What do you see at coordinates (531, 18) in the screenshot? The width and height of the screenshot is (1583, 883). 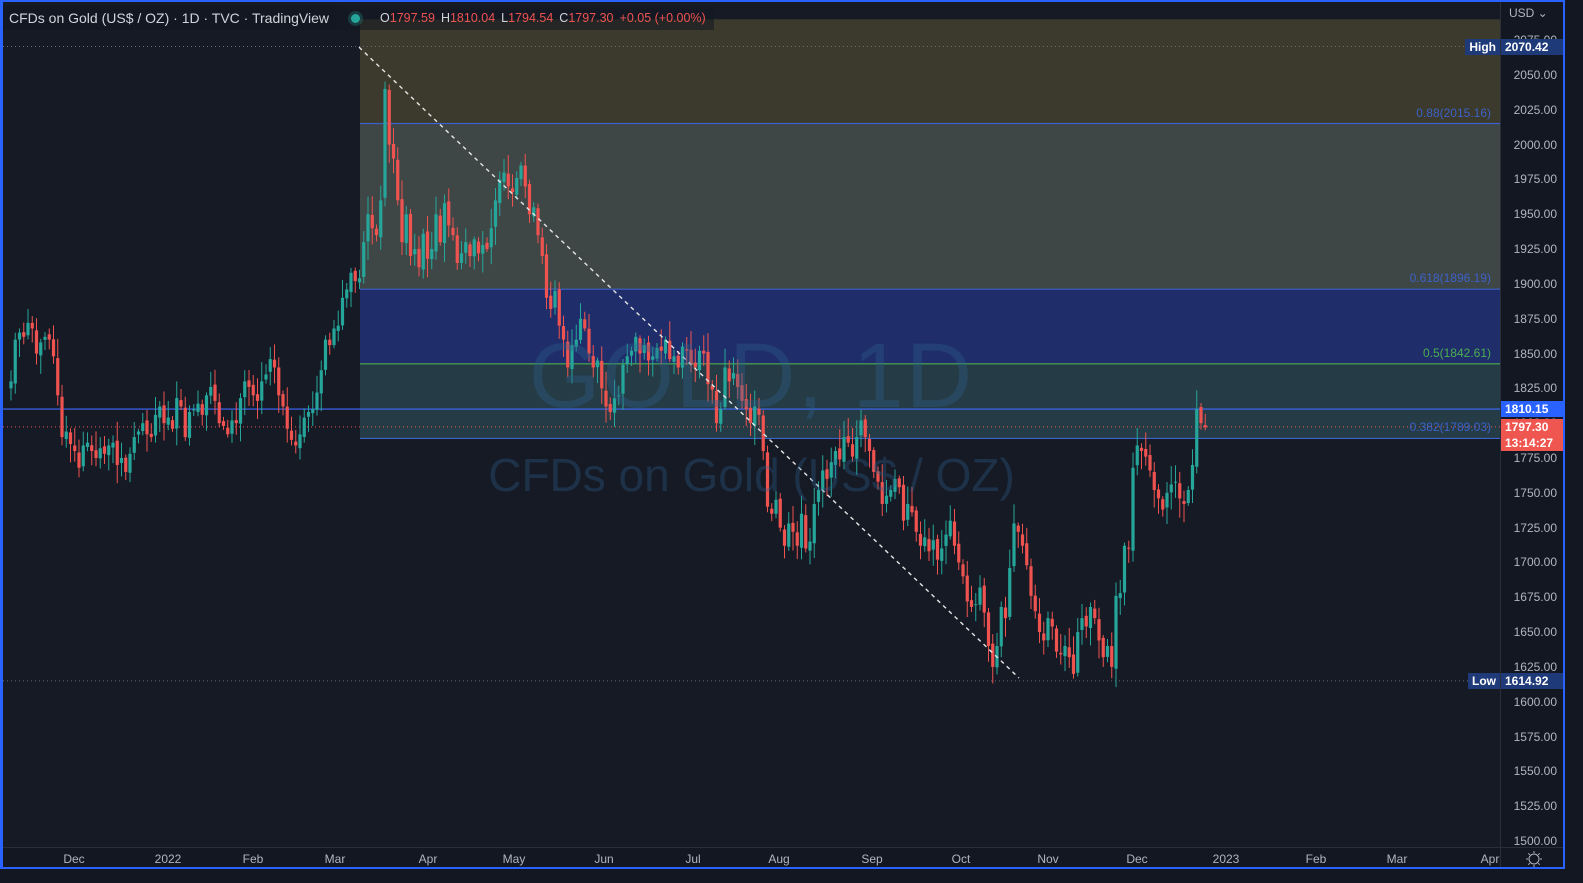 I see `low-value: 1794.54` at bounding box center [531, 18].